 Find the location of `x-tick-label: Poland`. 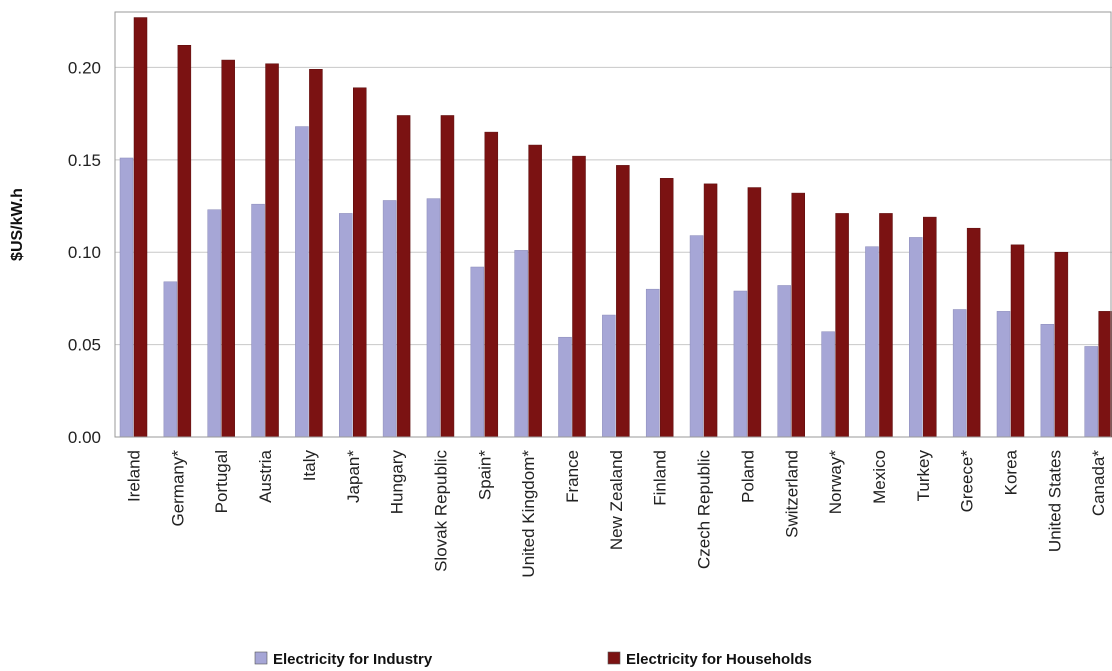

x-tick-label: Poland is located at coordinates (747, 476).